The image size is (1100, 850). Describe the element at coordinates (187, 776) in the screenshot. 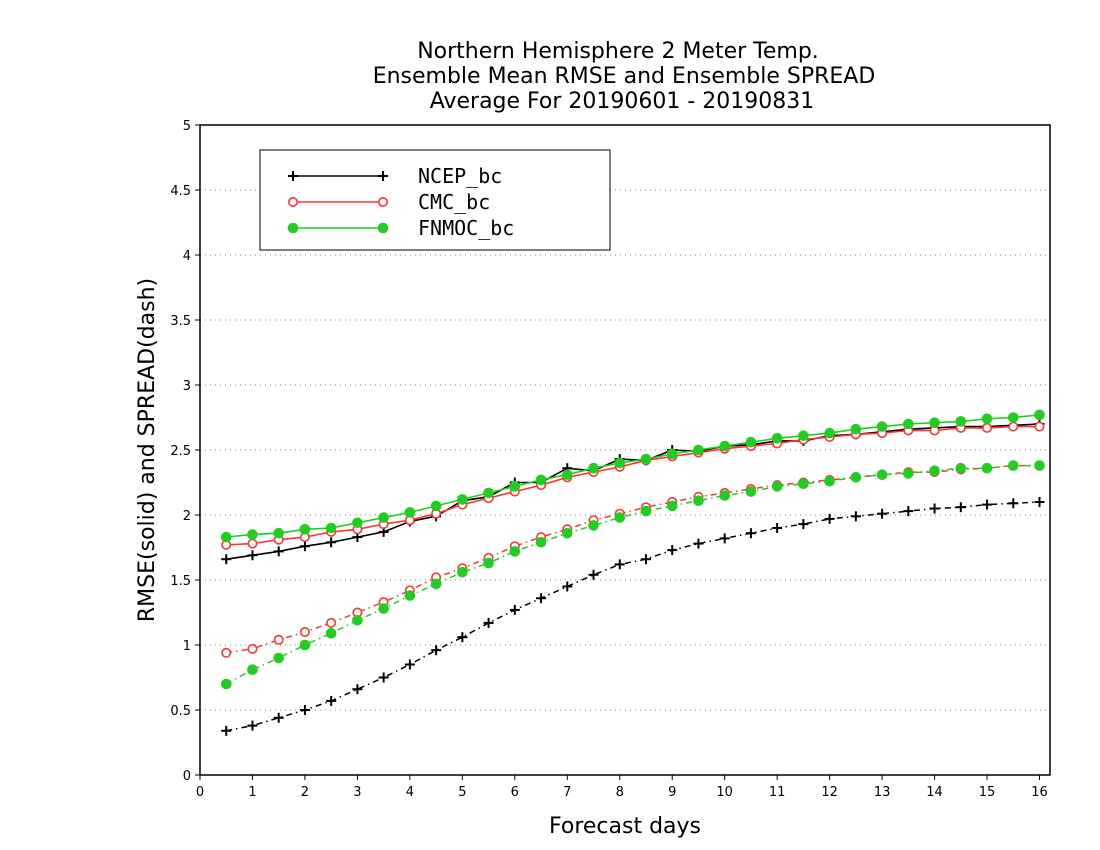

I see `y-tick-label: 0` at that location.